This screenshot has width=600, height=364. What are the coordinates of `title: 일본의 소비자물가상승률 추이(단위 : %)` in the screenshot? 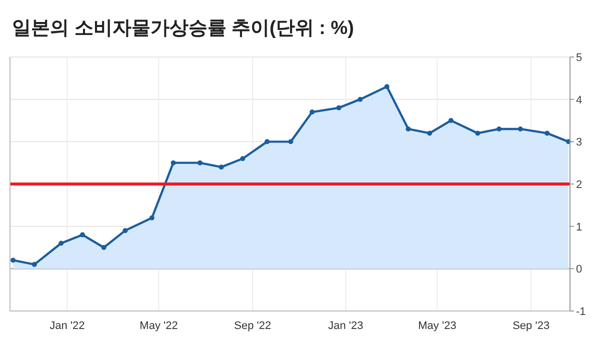 It's located at (183, 28).